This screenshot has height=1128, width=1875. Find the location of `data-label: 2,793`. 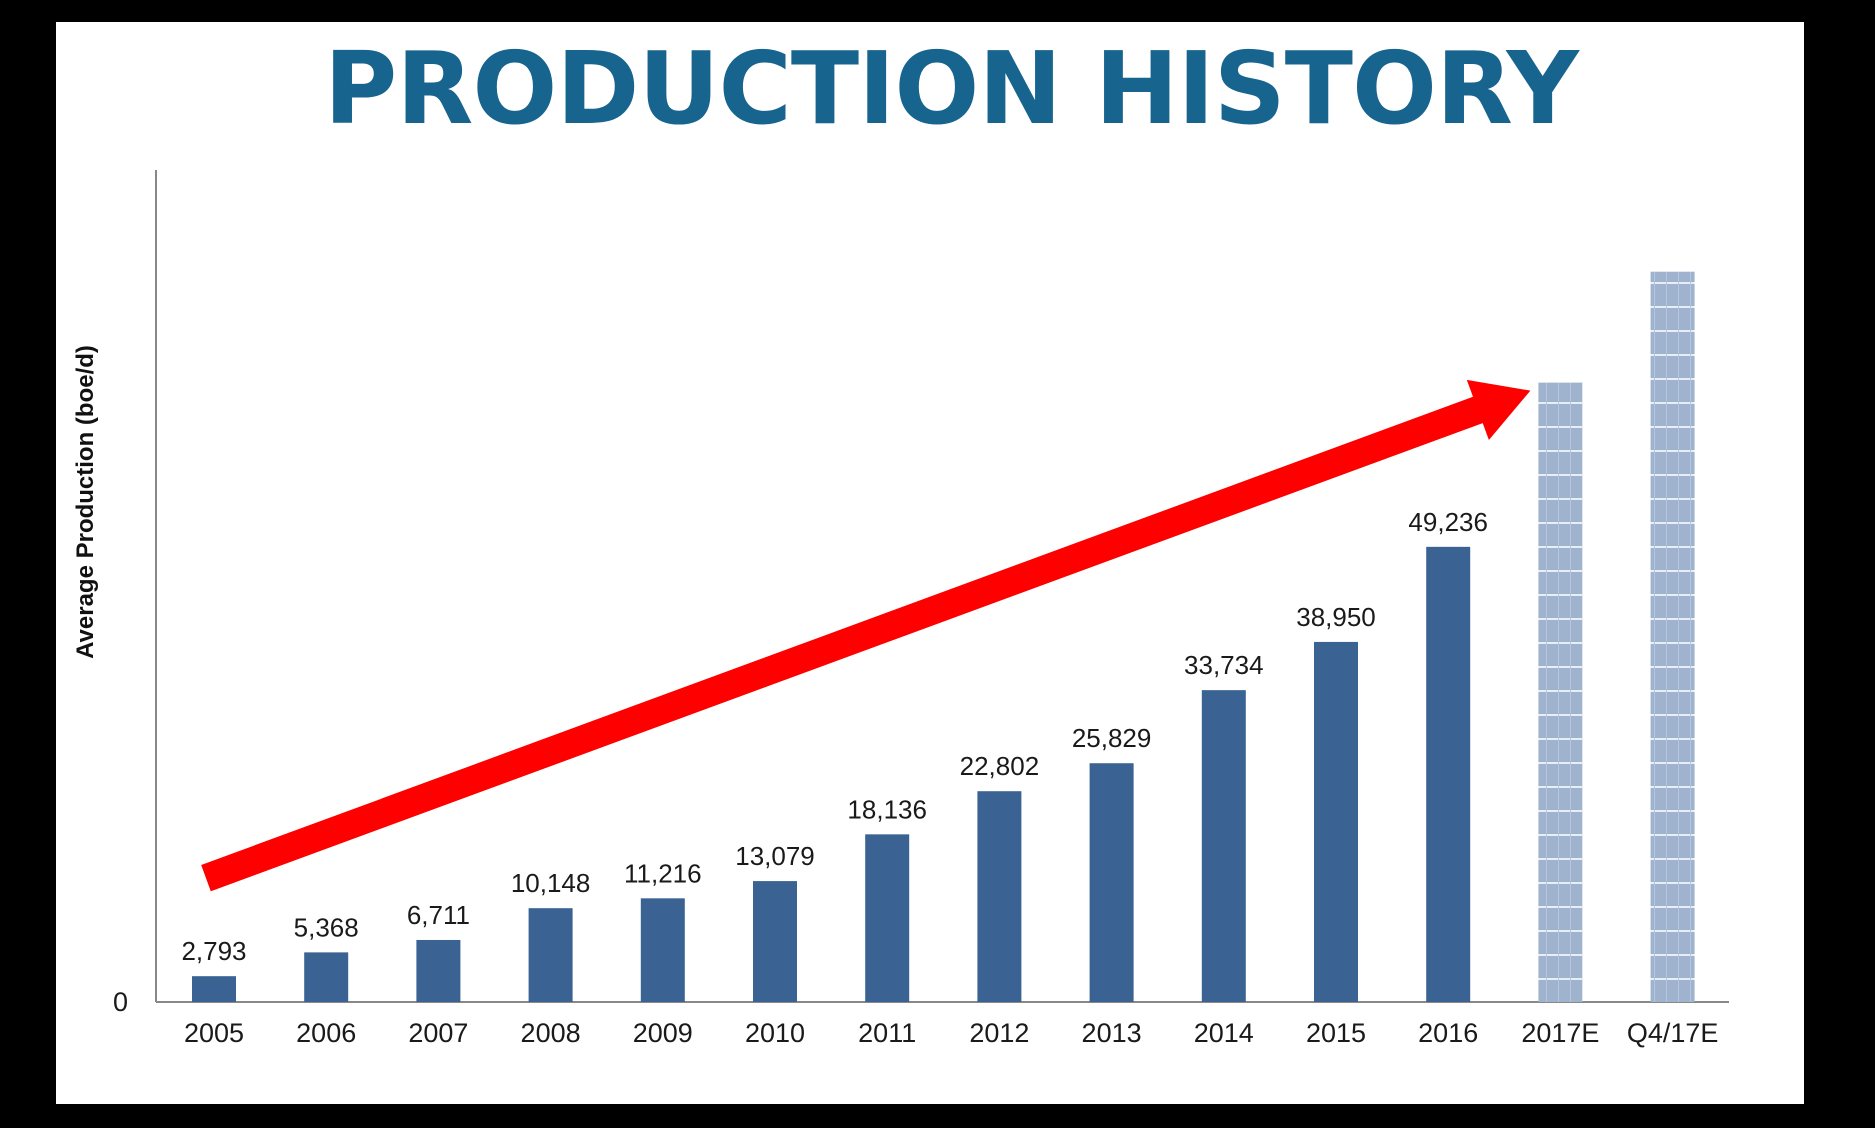

data-label: 2,793 is located at coordinates (213, 951).